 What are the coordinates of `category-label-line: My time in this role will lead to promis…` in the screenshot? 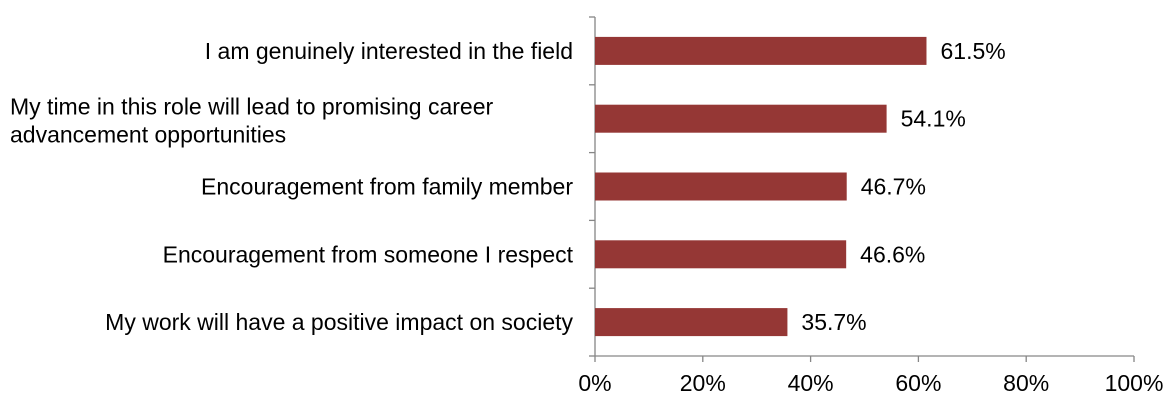 It's located at (252, 107).